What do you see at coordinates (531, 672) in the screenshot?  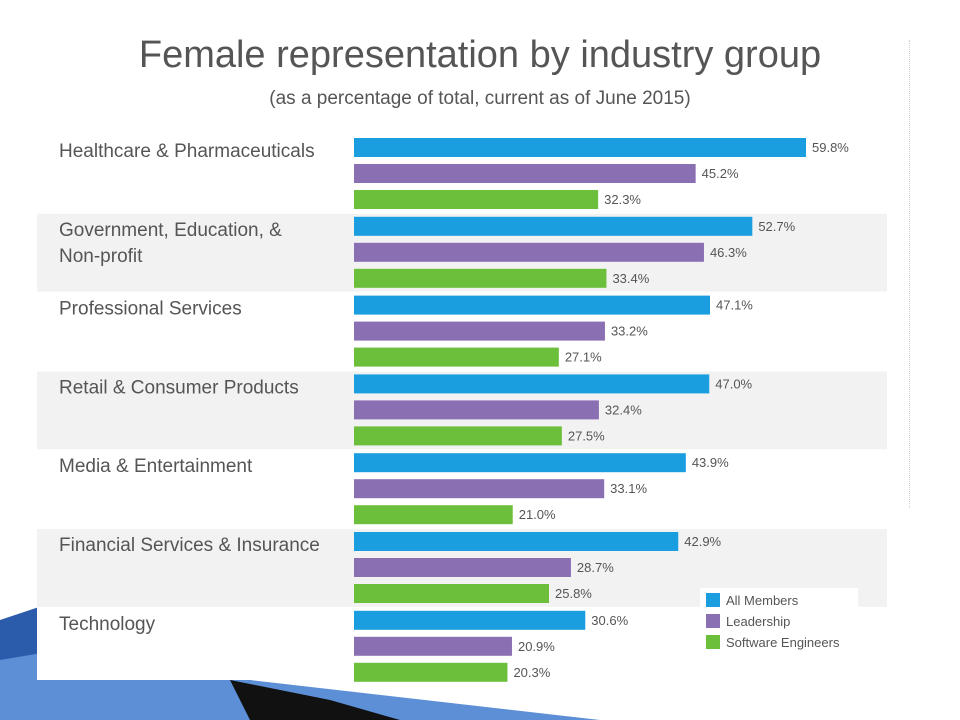 I see `data-label: 20.3%` at bounding box center [531, 672].